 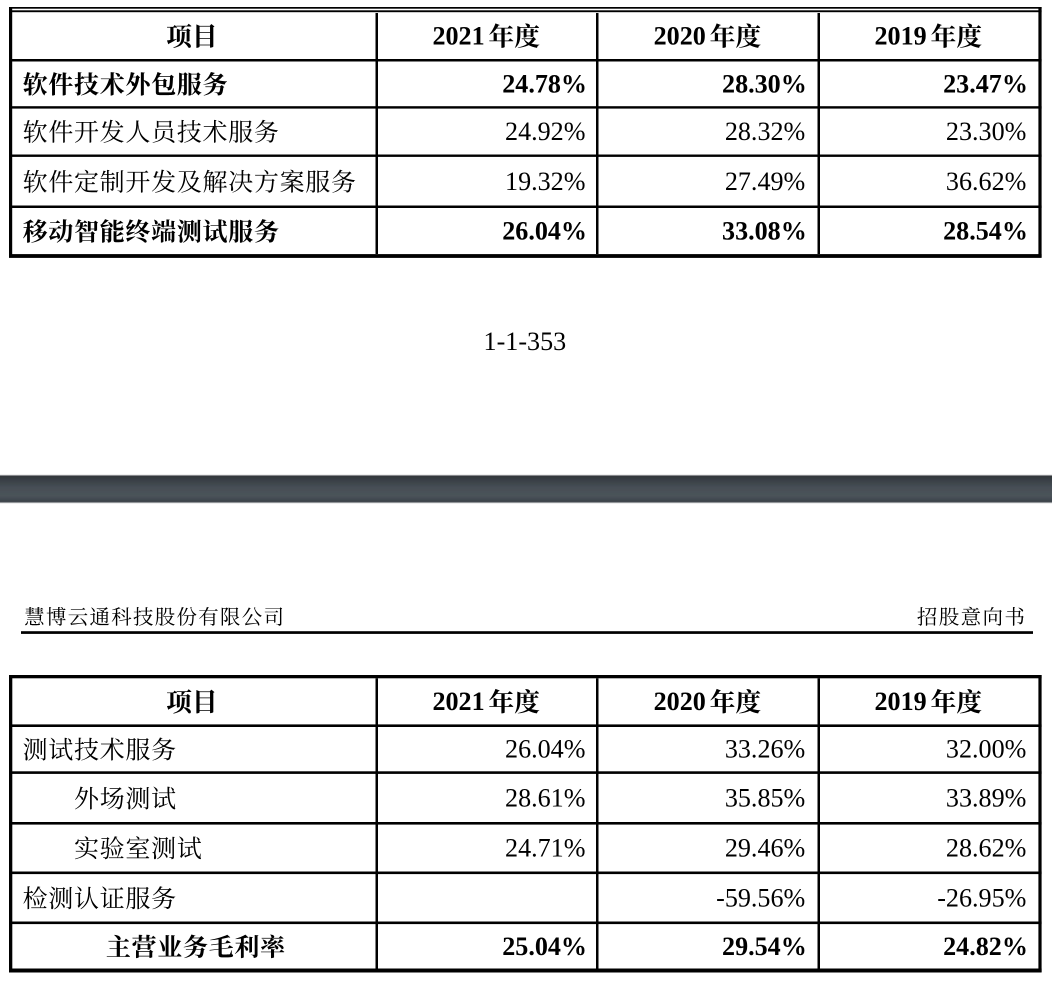 I want to click on svg-text: 25.04%, so click(x=544, y=946).